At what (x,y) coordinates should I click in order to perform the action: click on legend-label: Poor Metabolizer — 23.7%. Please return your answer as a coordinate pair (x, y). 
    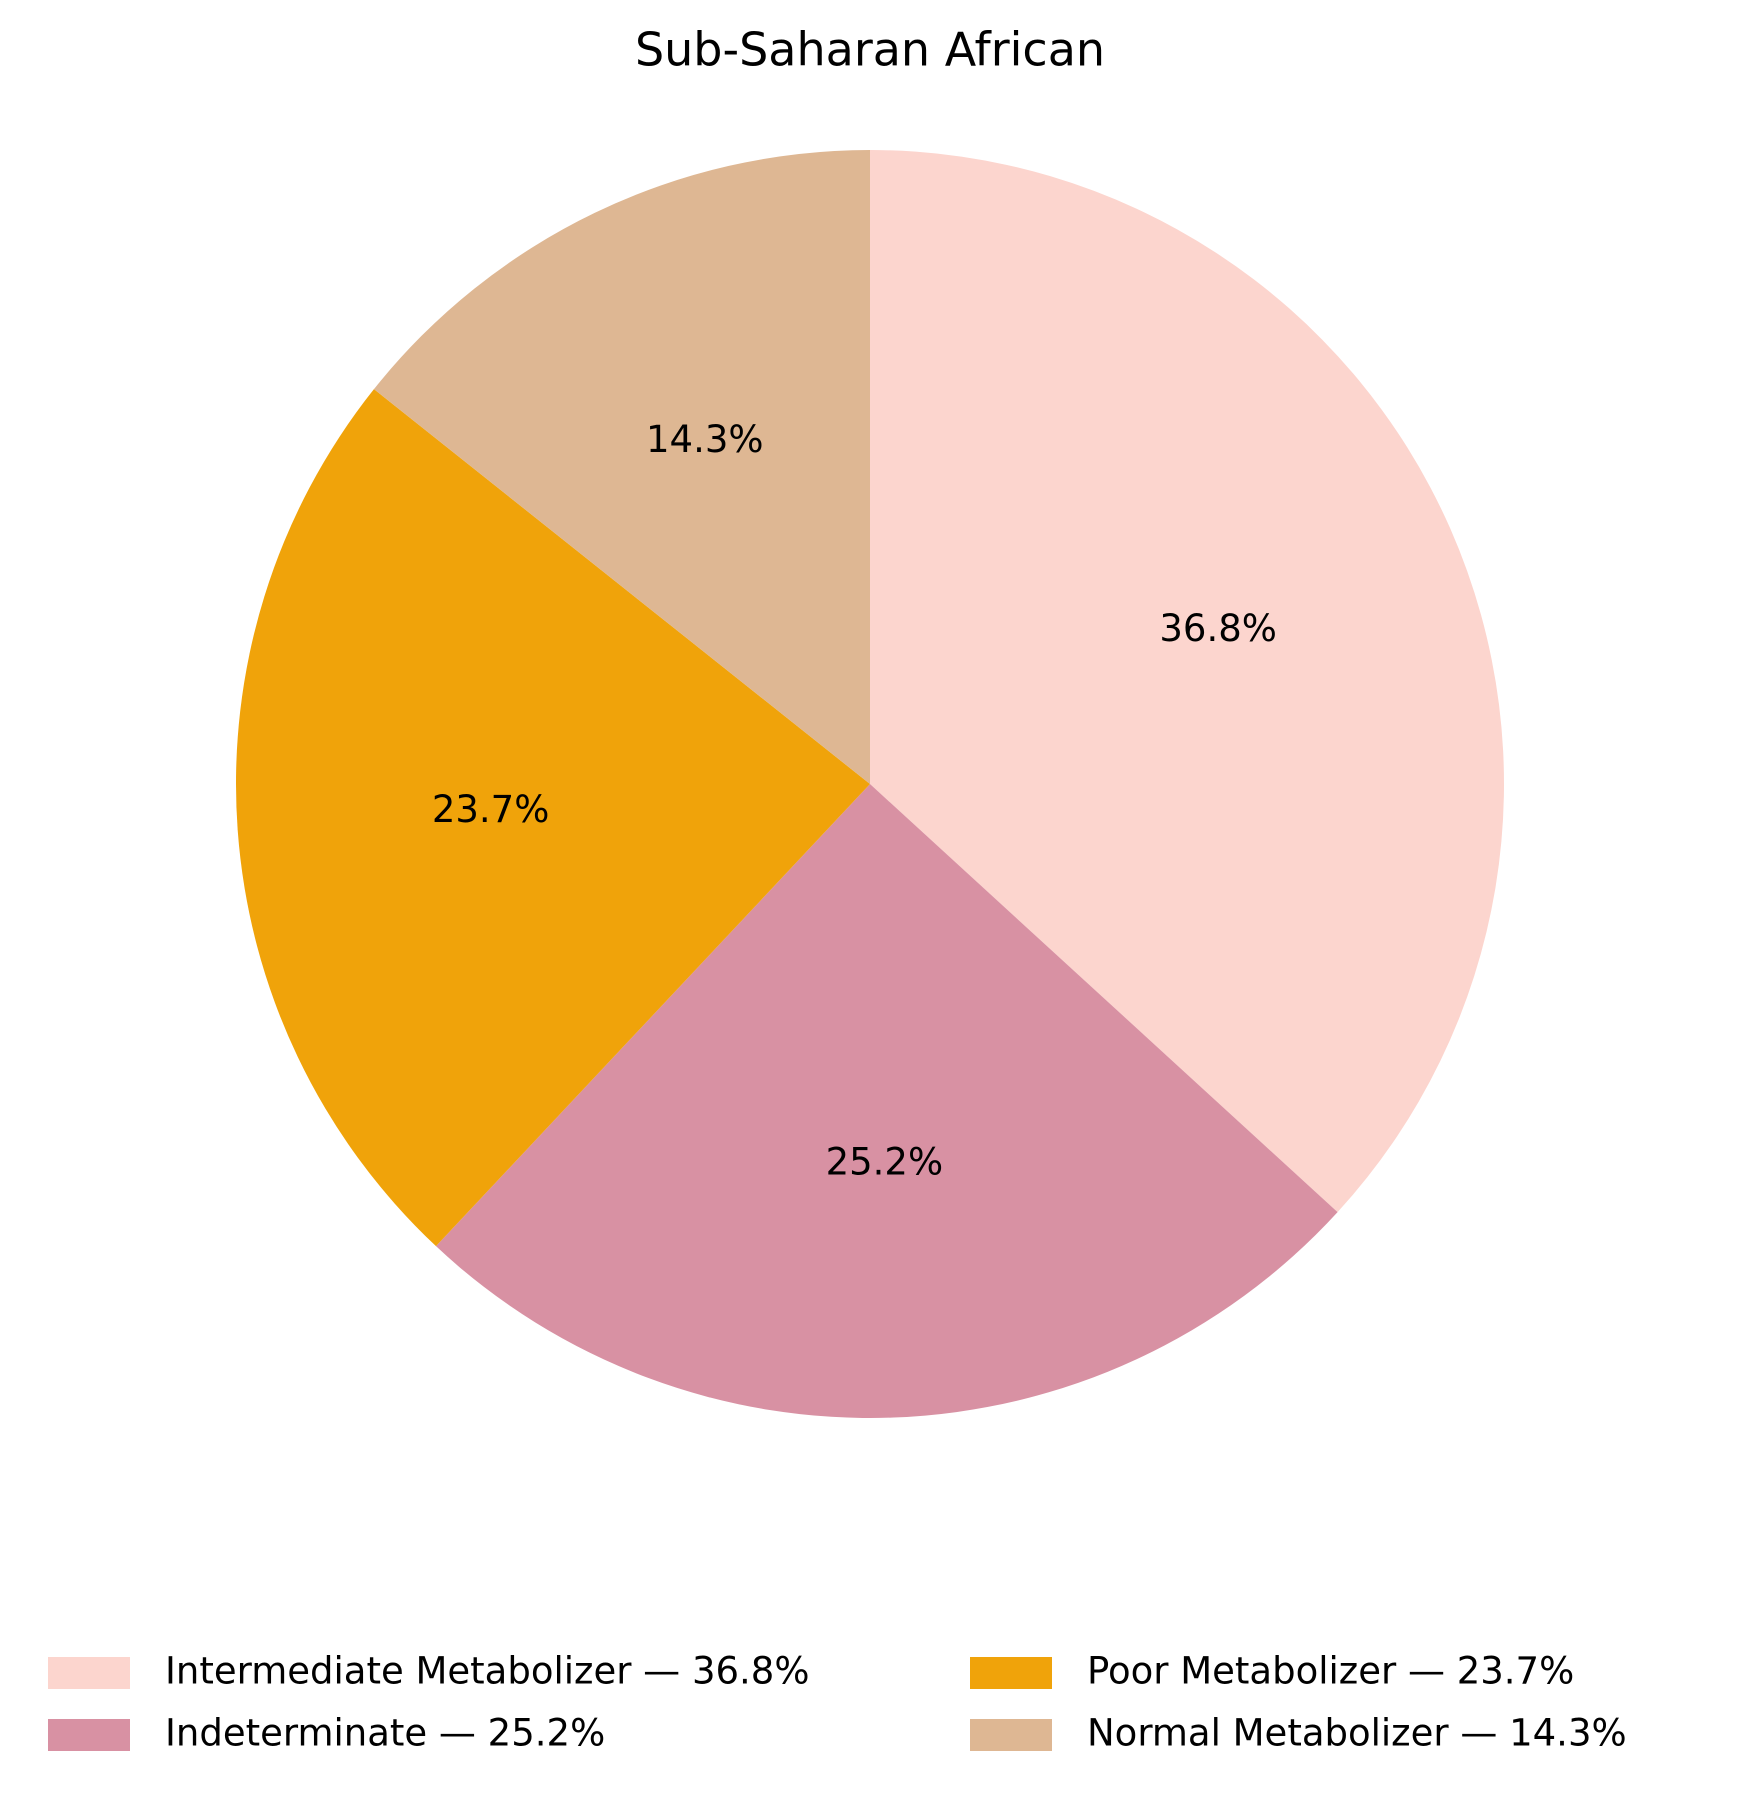
    Looking at the image, I should click on (1330, 1671).